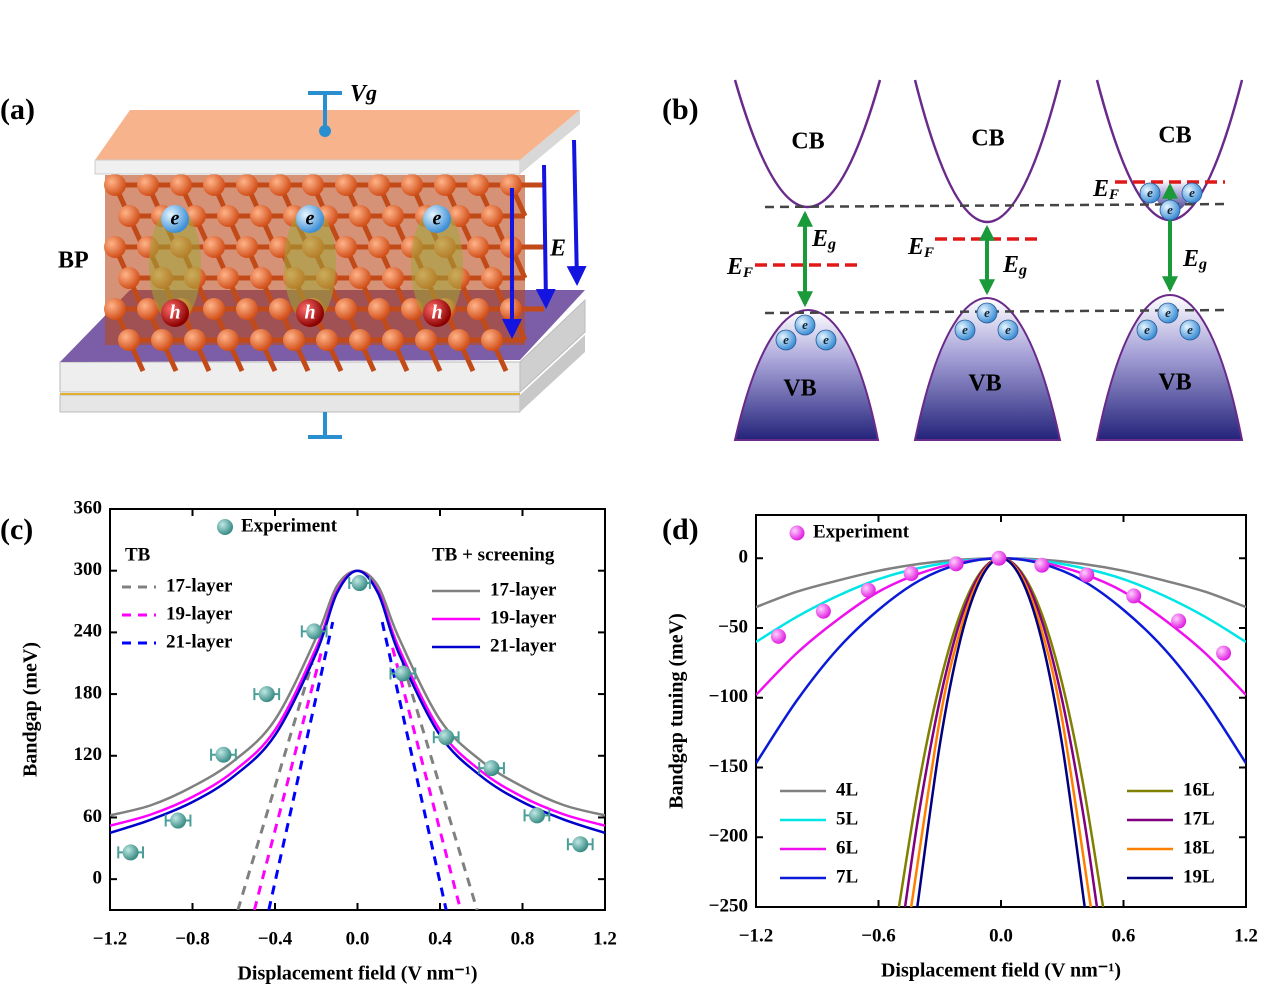 Image resolution: width=1269 pixels, height=998 pixels. Describe the element at coordinates (88, 692) in the screenshot. I see `y-tick-label: 180` at that location.